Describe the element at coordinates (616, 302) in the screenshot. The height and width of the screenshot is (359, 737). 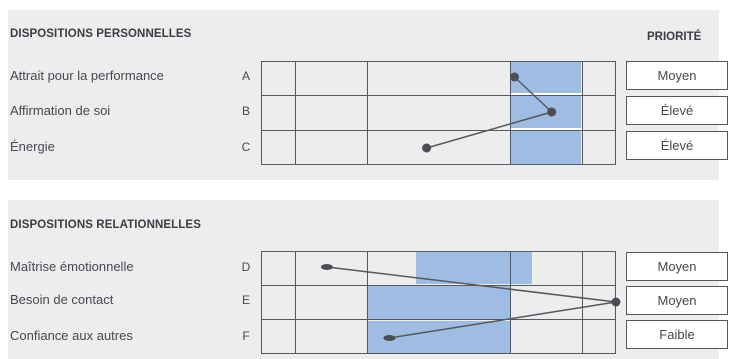
I see `score-marker-e` at that location.